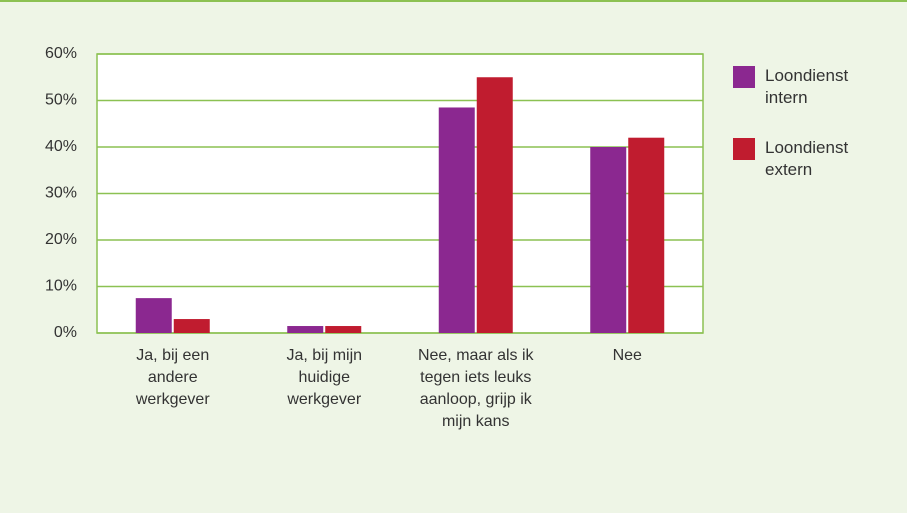  What do you see at coordinates (172, 377) in the screenshot?
I see `x-tick-label: Ja, bij een andere werkgever` at bounding box center [172, 377].